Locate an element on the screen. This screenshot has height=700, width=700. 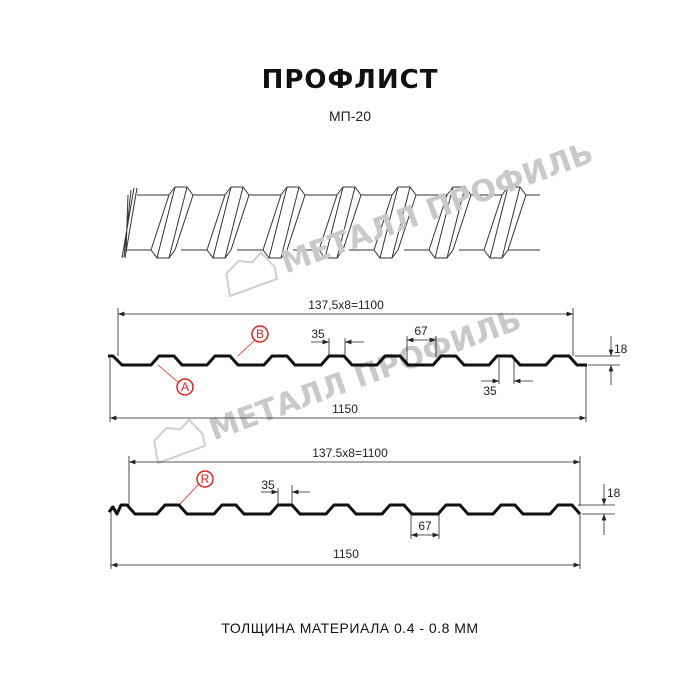
marker-a: A is located at coordinates (185, 387).